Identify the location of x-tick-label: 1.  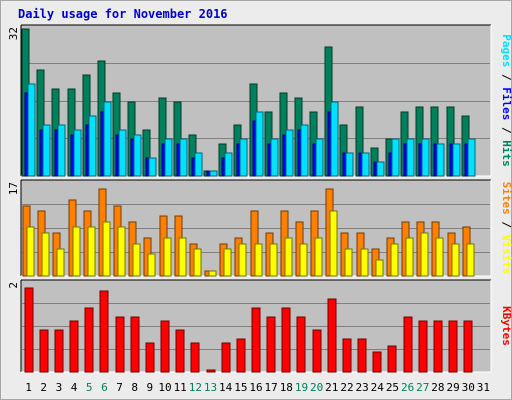
(28, 387).